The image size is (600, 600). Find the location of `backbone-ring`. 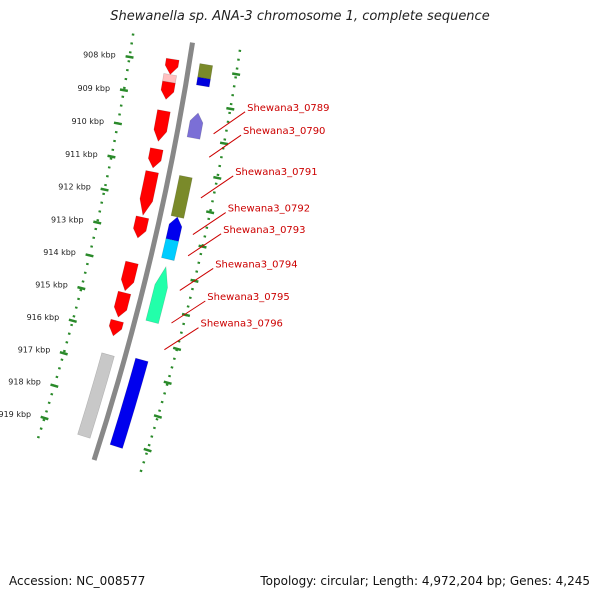

backbone-ring is located at coordinates (143, 251).